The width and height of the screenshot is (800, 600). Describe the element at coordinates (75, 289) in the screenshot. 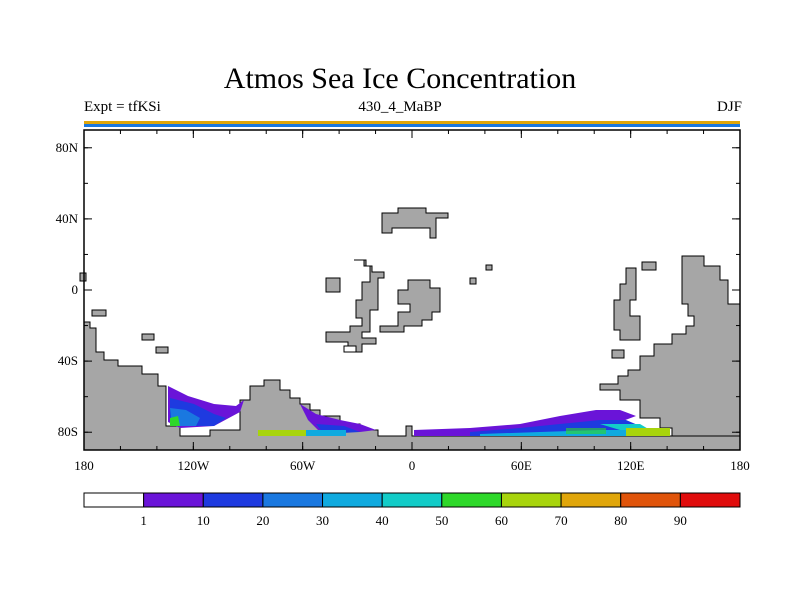

I see `y-tick-label: 0` at that location.